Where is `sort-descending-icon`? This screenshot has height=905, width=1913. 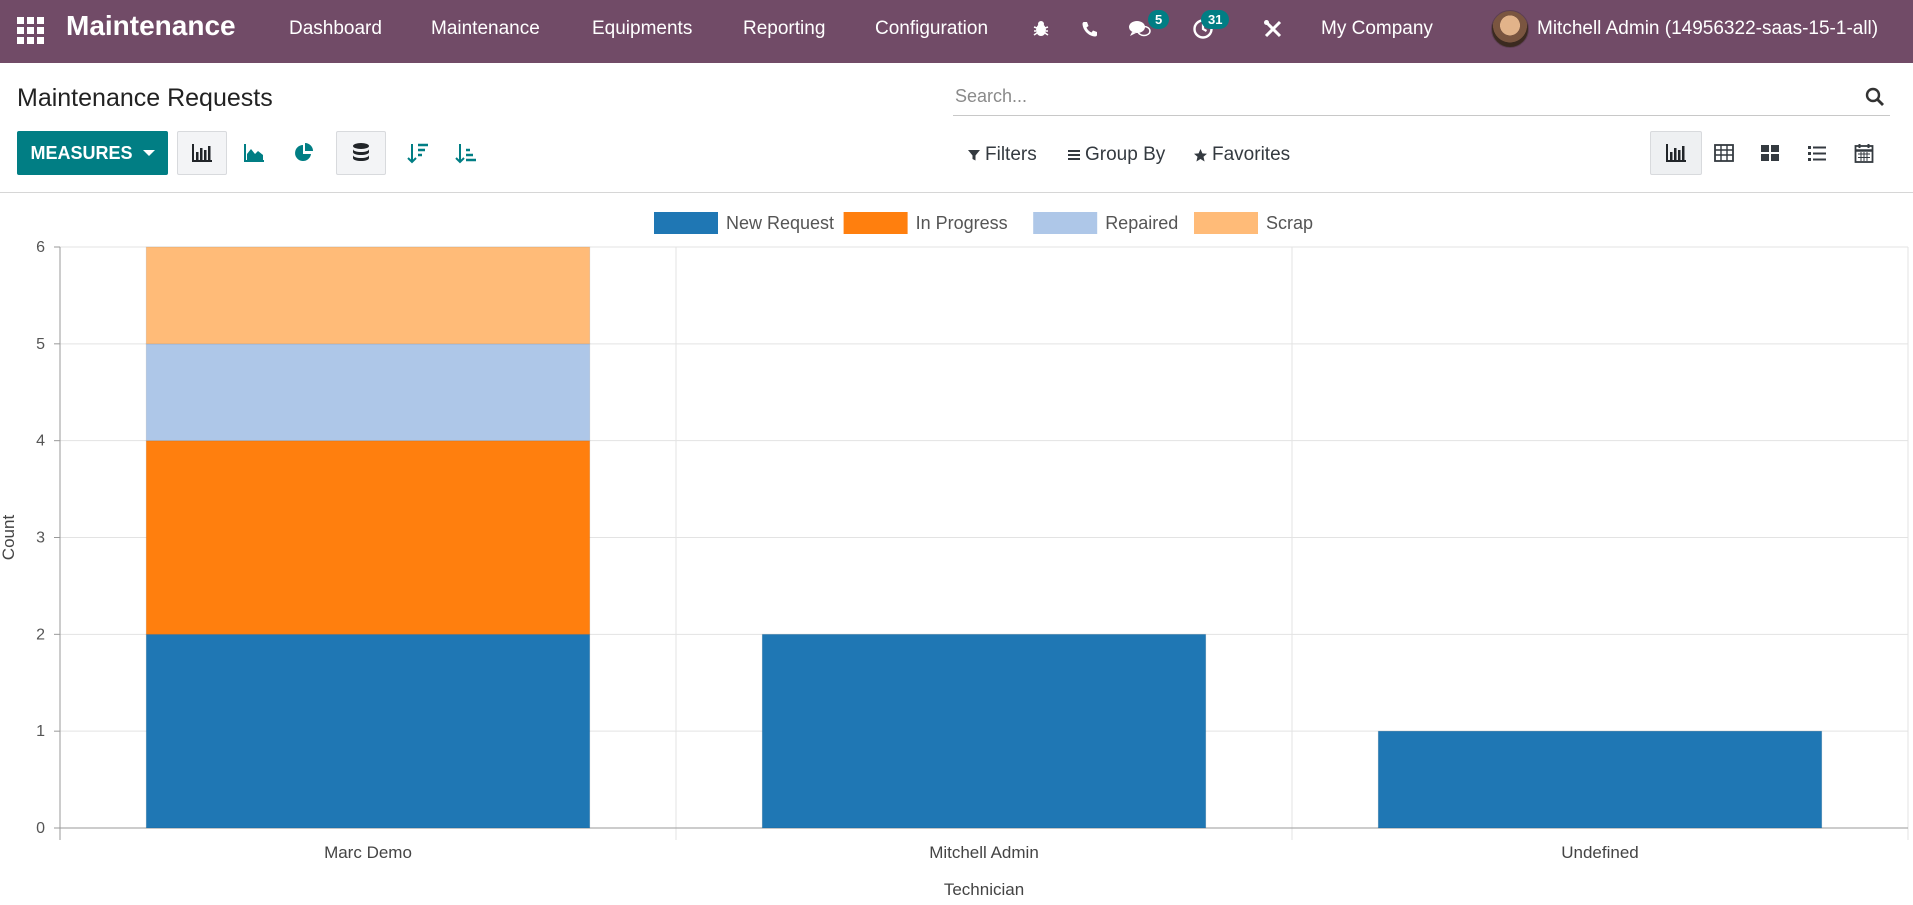 sort-descending-icon is located at coordinates (417, 153).